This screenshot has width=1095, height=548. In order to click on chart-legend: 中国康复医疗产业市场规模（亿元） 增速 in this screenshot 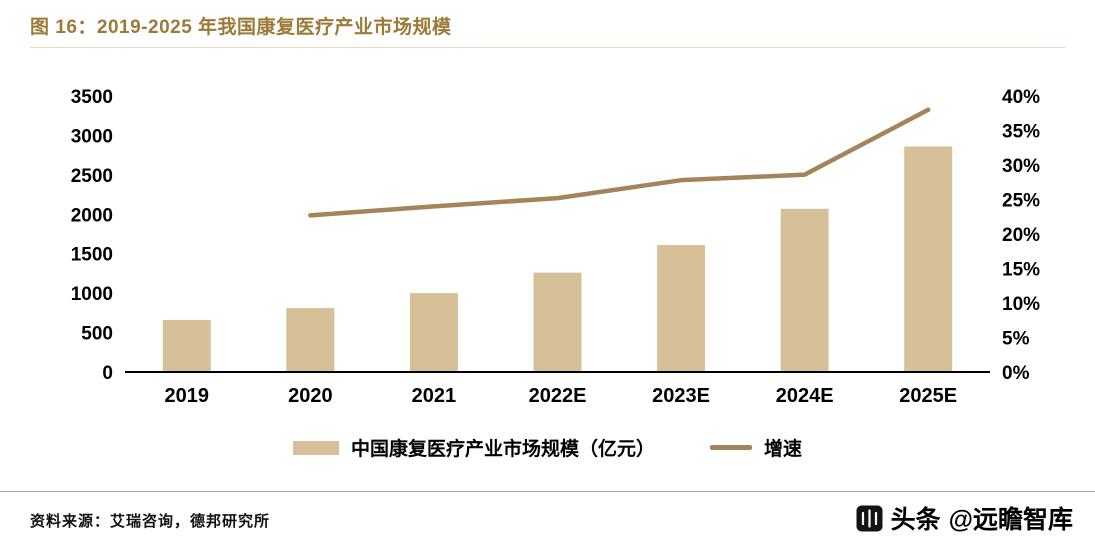, I will do `click(547, 447)`.